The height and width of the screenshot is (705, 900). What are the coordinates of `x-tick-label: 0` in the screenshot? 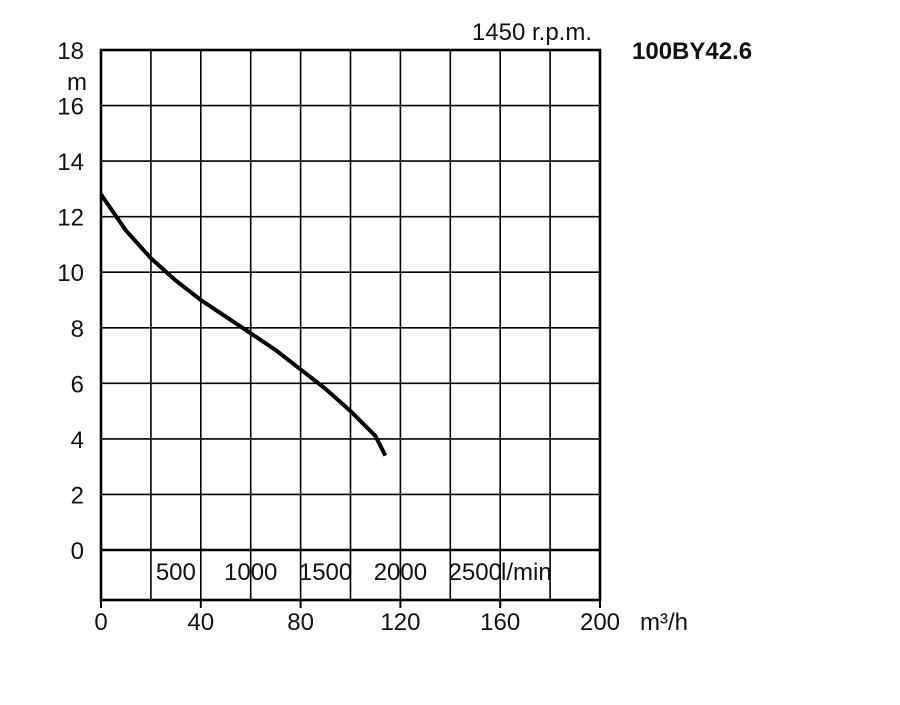 It's located at (100, 622).